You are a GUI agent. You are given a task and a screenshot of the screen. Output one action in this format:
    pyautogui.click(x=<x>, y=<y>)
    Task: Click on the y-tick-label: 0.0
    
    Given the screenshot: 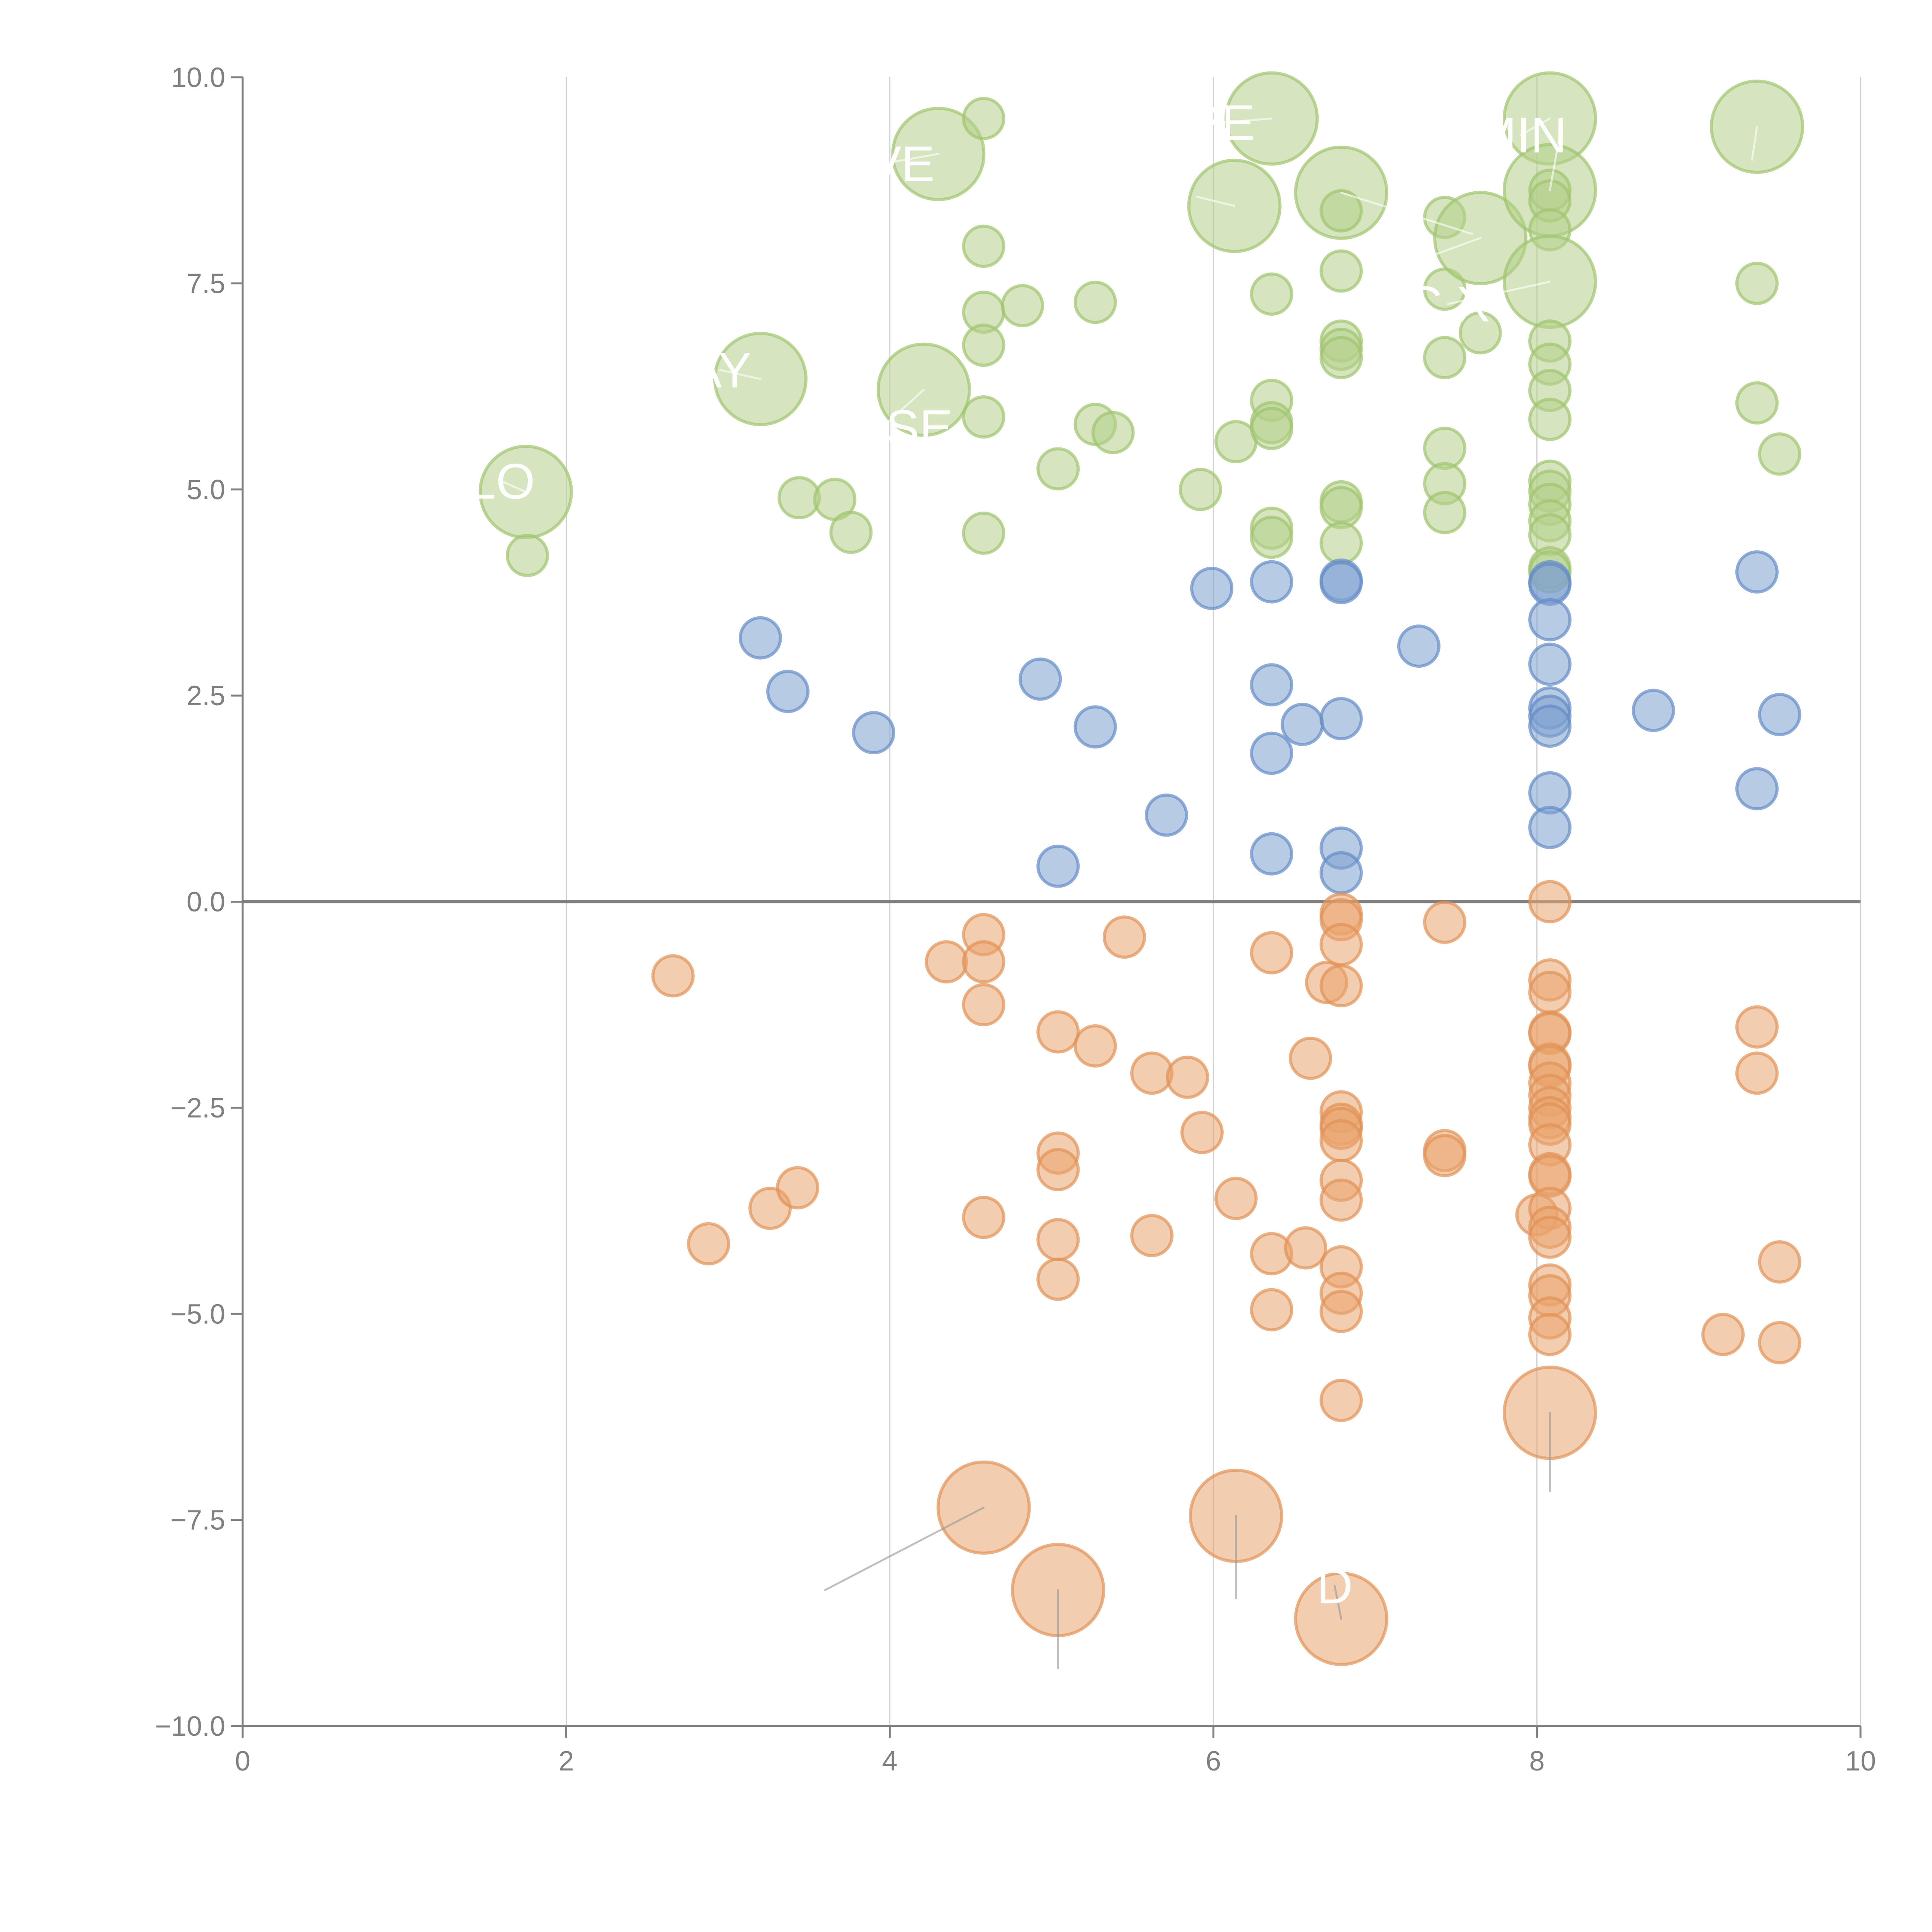 What is the action you would take?
    pyautogui.click(x=206, y=903)
    